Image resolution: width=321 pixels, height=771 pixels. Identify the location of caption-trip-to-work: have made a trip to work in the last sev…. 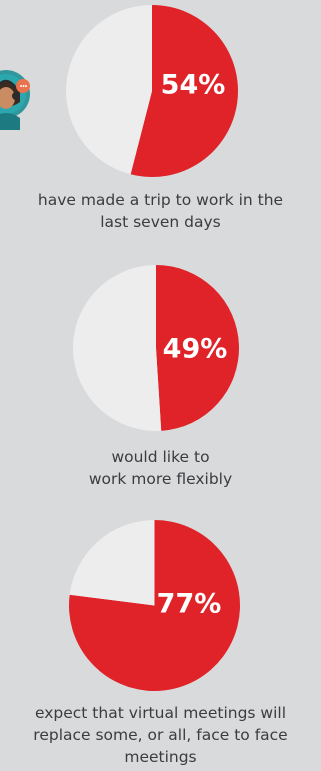
(160, 211).